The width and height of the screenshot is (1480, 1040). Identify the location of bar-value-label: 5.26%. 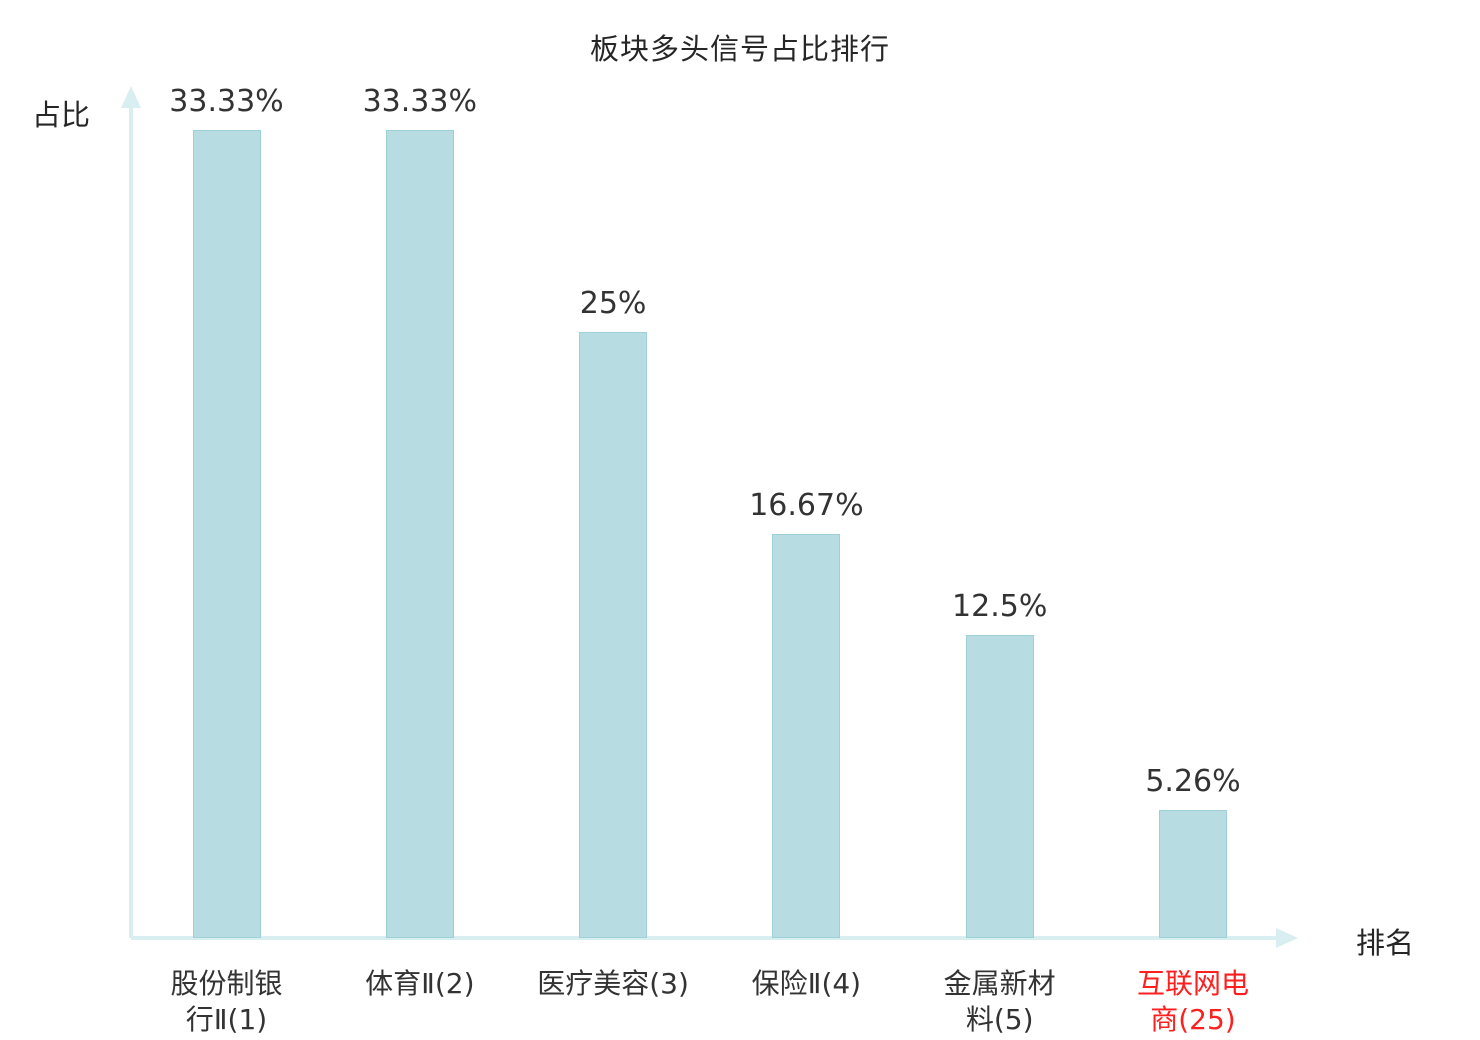
(1193, 782).